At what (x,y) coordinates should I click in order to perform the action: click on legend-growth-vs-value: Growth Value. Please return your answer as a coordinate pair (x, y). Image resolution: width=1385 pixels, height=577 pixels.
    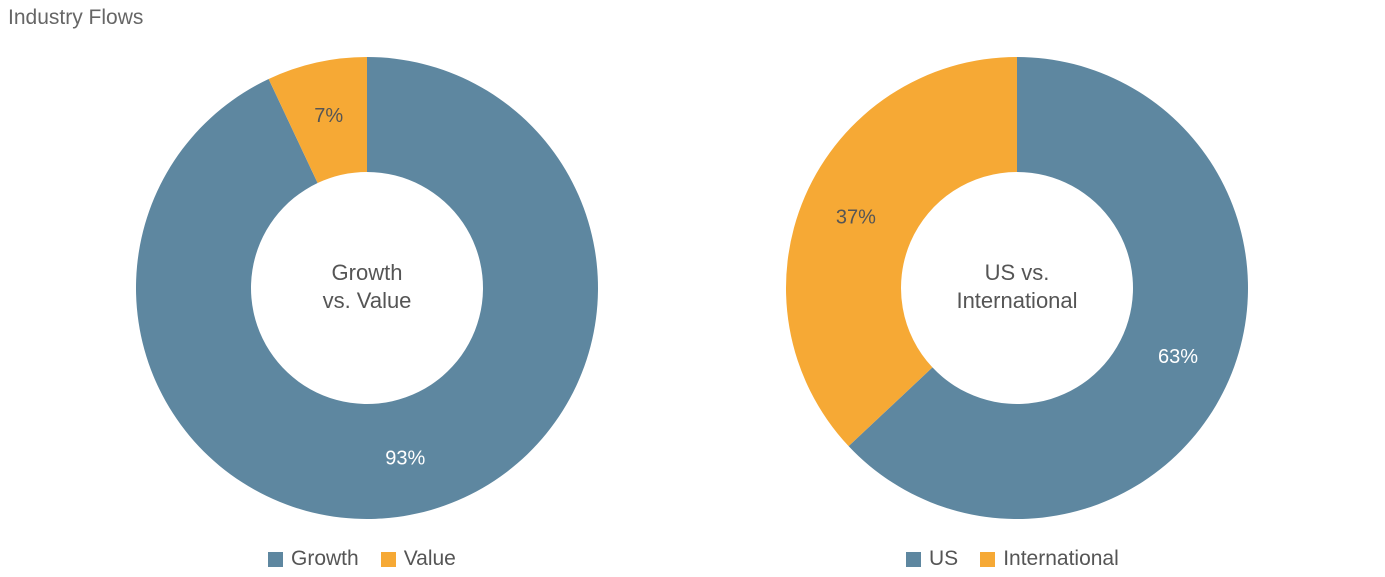
    Looking at the image, I should click on (362, 559).